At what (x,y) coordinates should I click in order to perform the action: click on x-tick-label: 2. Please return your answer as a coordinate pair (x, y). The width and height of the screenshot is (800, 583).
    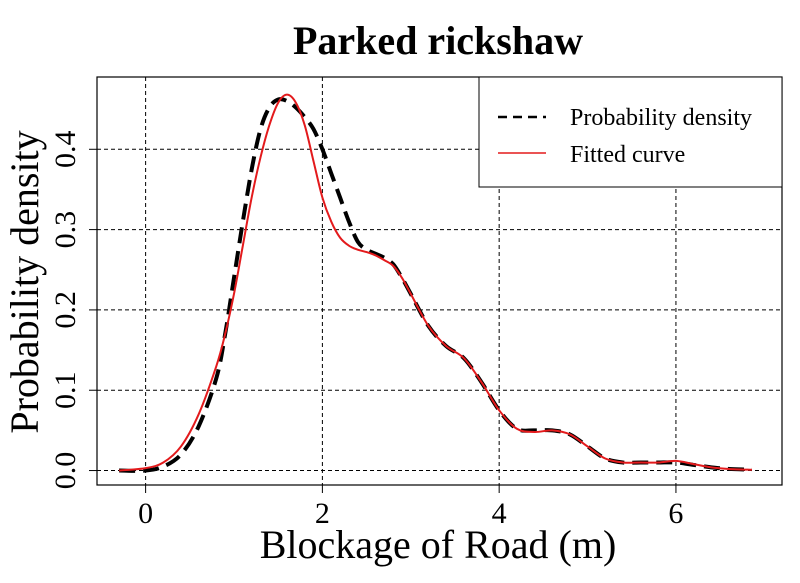
    Looking at the image, I should click on (322, 513).